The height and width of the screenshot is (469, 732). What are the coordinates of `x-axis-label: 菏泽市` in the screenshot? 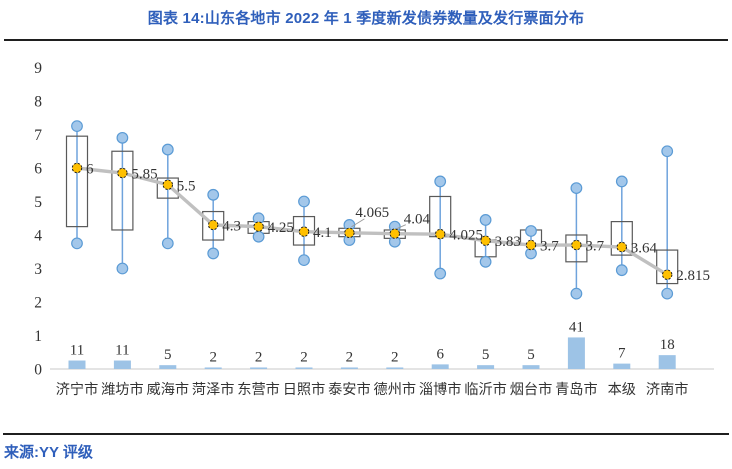 It's located at (213, 389).